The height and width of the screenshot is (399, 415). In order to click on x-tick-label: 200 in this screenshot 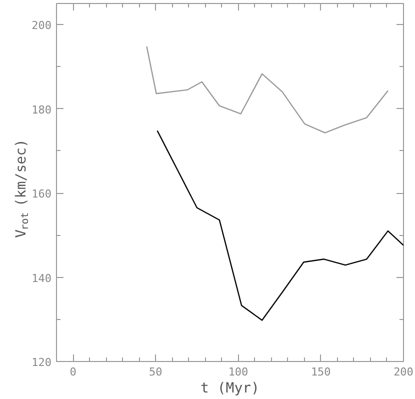, I will do `click(404, 372)`.